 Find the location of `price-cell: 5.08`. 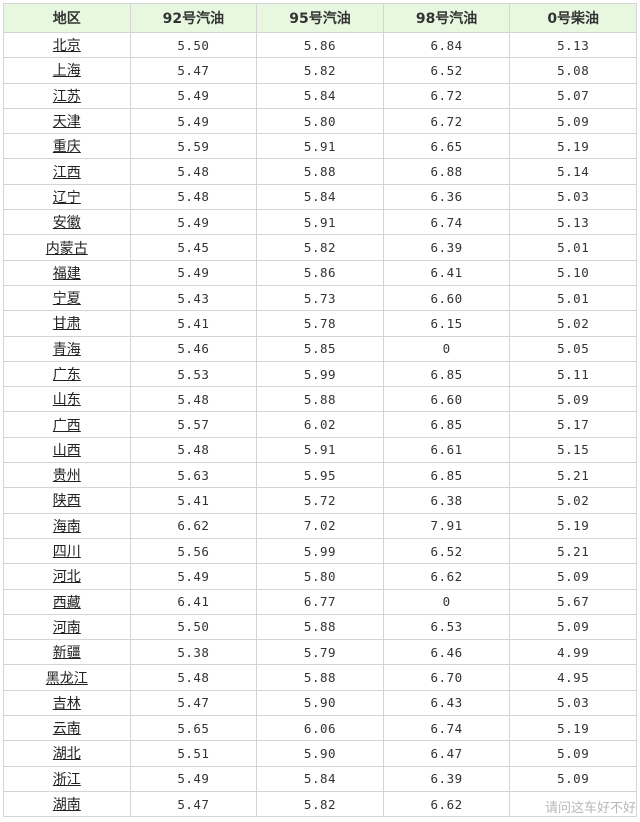

price-cell: 5.08 is located at coordinates (573, 70).